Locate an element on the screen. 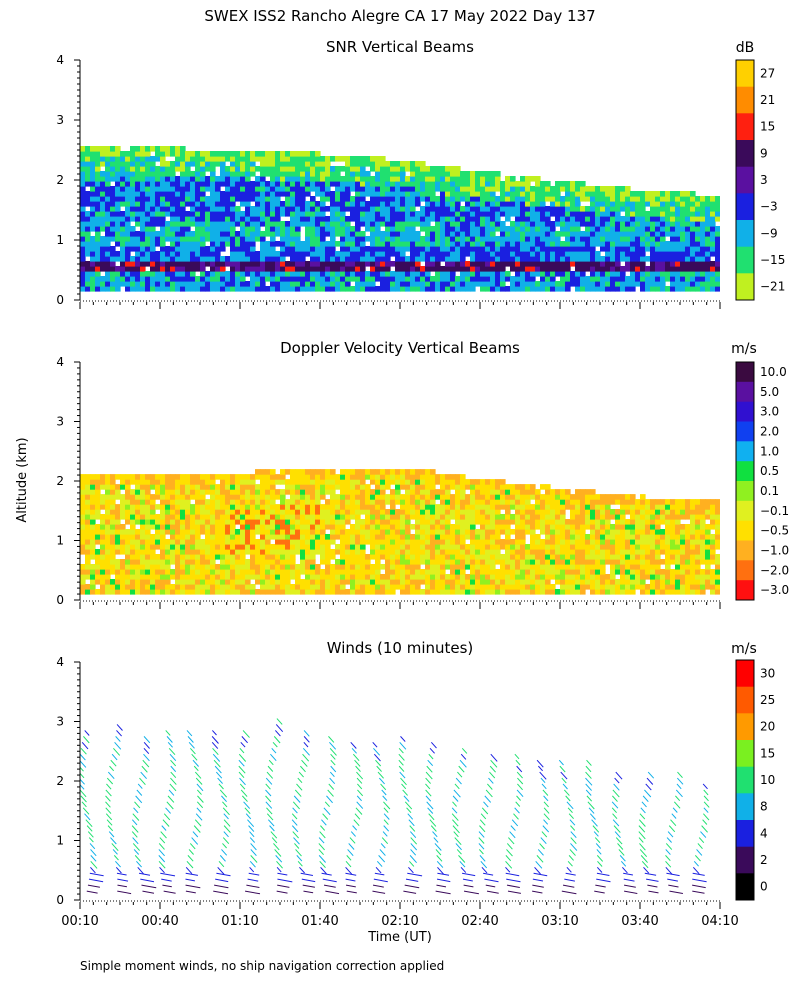 This screenshot has width=800, height=1000. colorbar-label: 5.0 is located at coordinates (769, 392).